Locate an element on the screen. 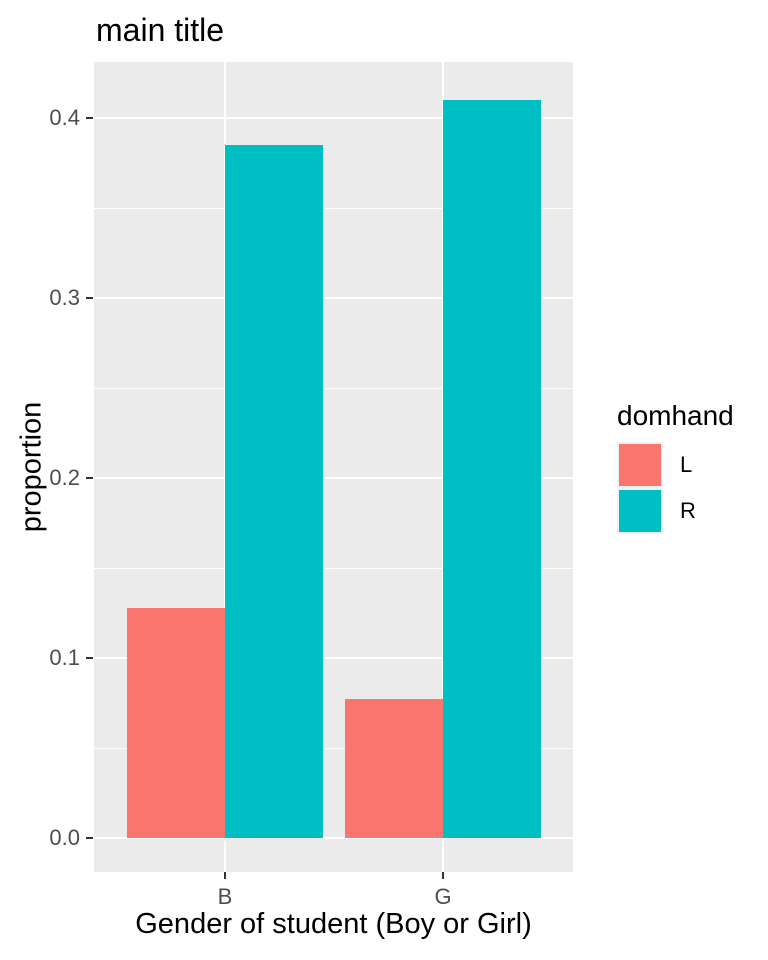 This screenshot has height=960, width=768. y-tick-label: 0.3 is located at coordinates (64, 297).